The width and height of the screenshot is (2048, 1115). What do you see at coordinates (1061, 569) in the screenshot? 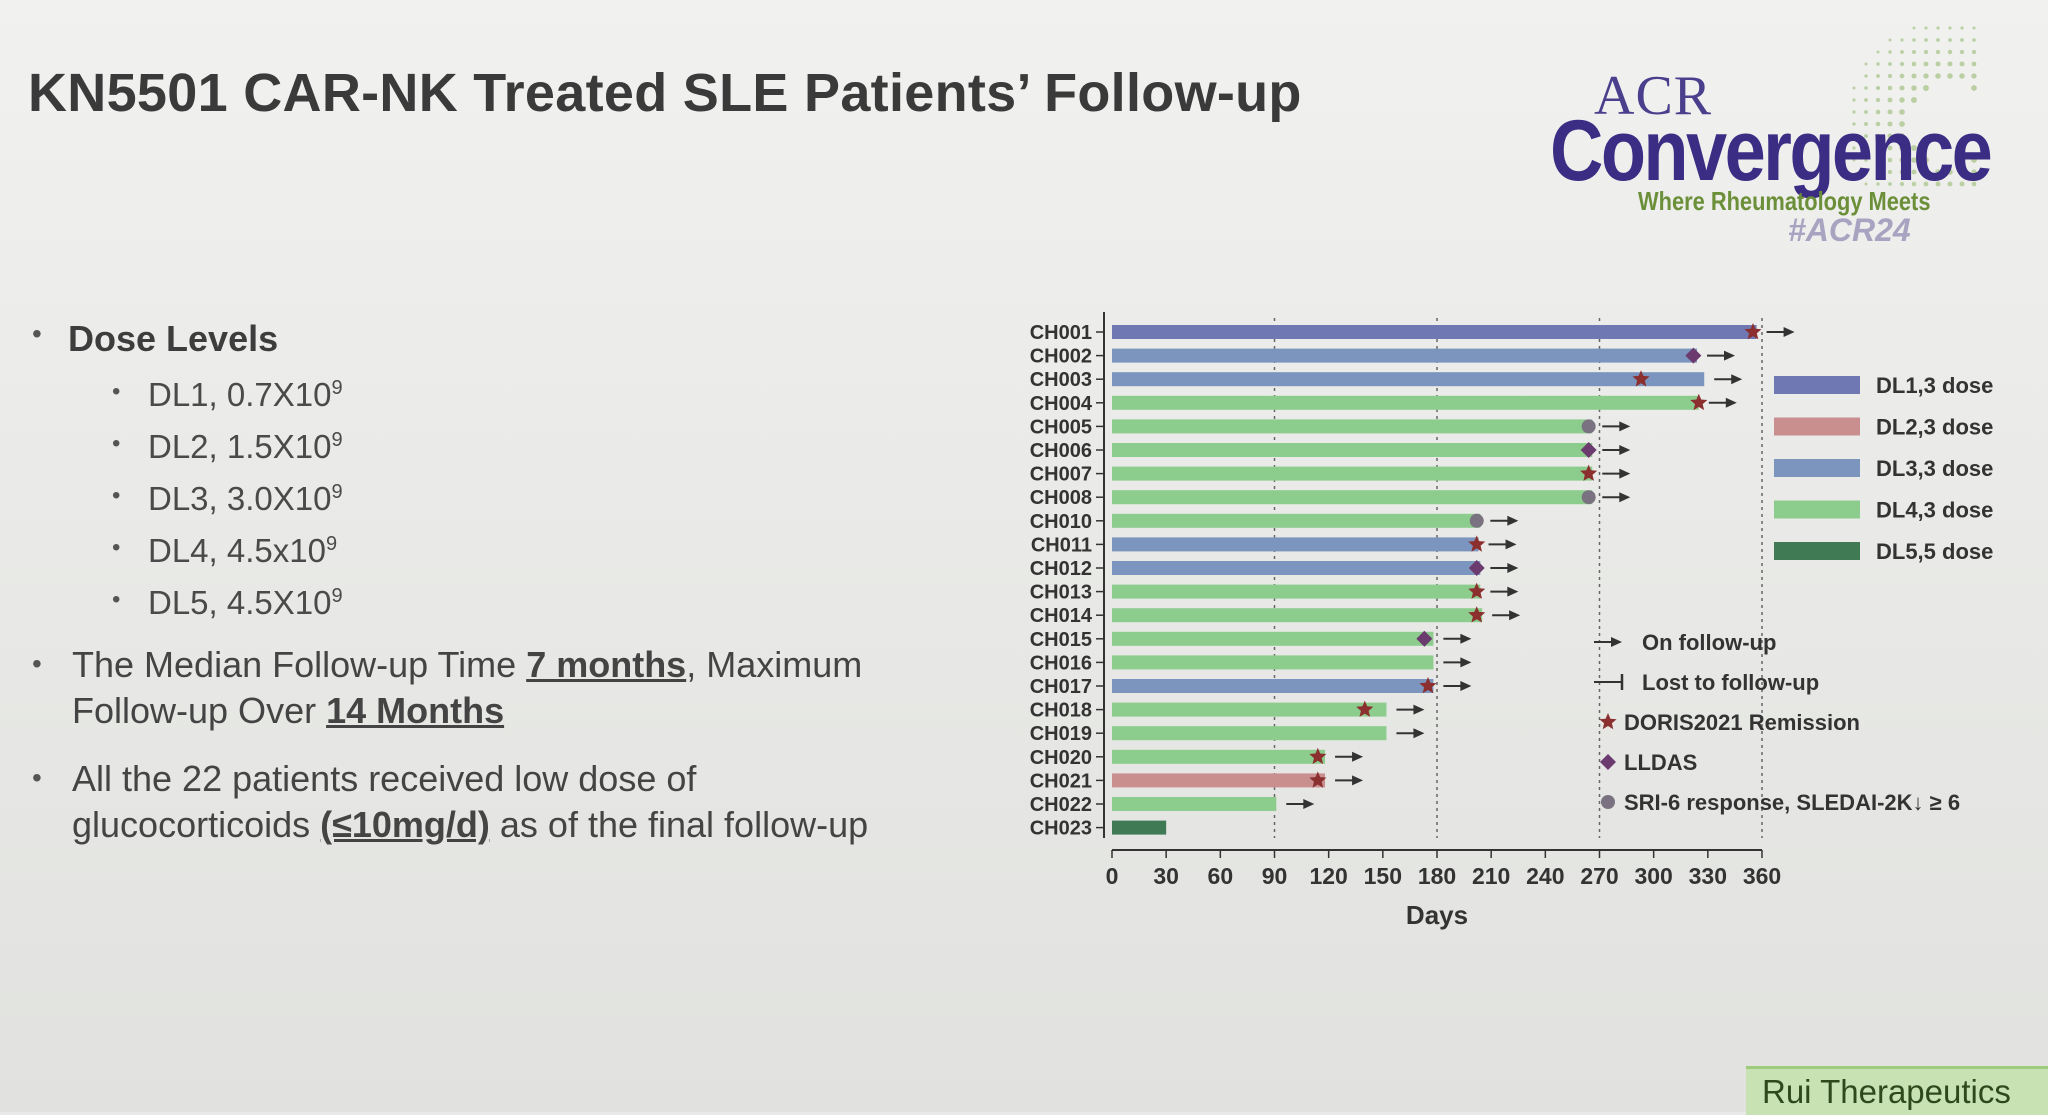
I see `patient-label: CH012` at bounding box center [1061, 569].